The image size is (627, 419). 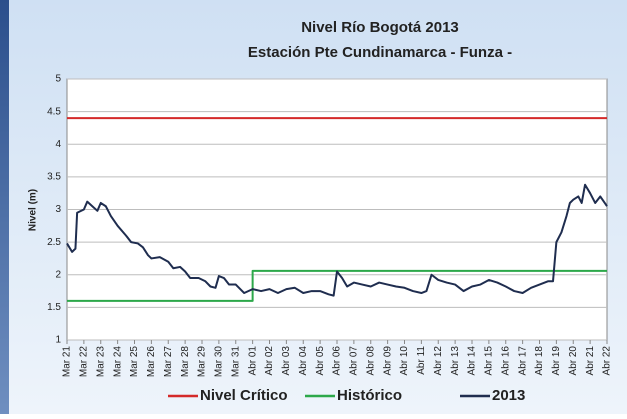 I want to click on x-tick-label: Abr 02, so click(x=269, y=361).